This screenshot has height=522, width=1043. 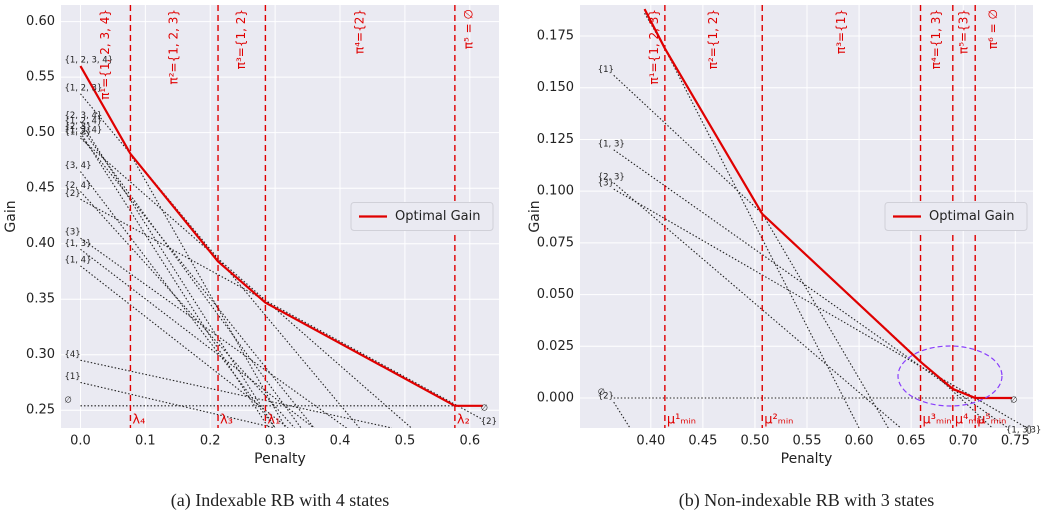 What do you see at coordinates (40, 243) in the screenshot?
I see `y-tick-label: 0.40` at bounding box center [40, 243].